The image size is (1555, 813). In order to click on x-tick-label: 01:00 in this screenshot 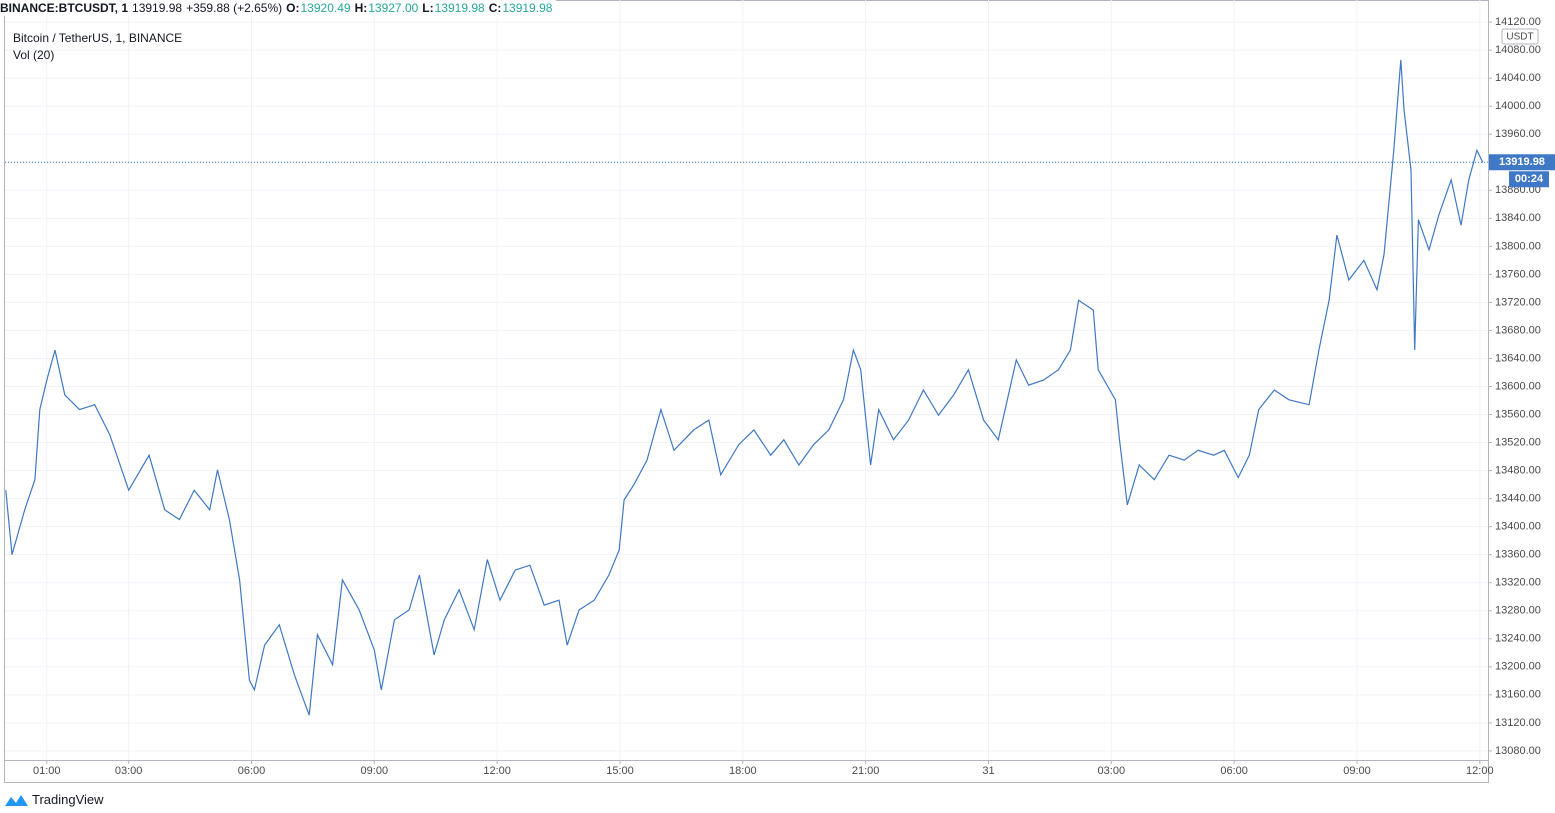, I will do `click(47, 771)`.